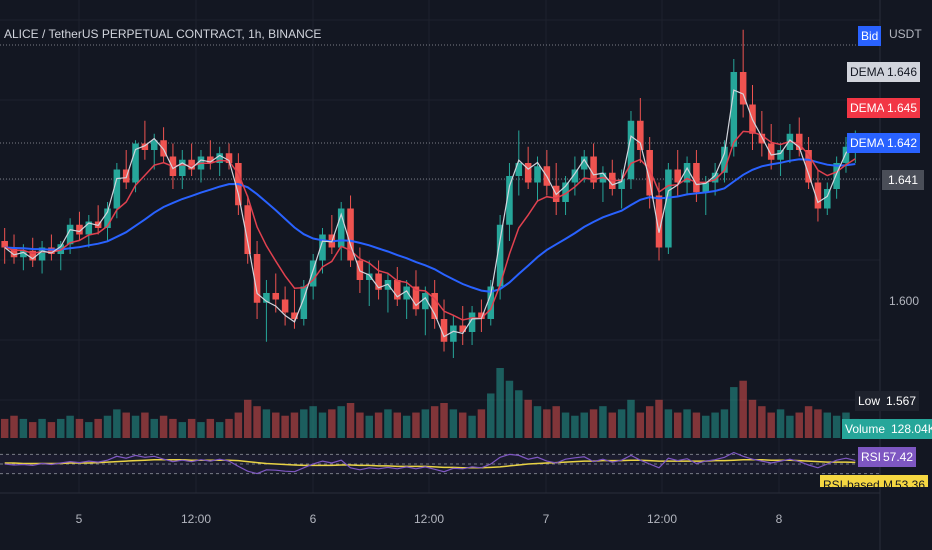 Image resolution: width=932 pixels, height=550 pixels. Describe the element at coordinates (196, 519) in the screenshot. I see `time-label-1200-a: 12:00` at that location.